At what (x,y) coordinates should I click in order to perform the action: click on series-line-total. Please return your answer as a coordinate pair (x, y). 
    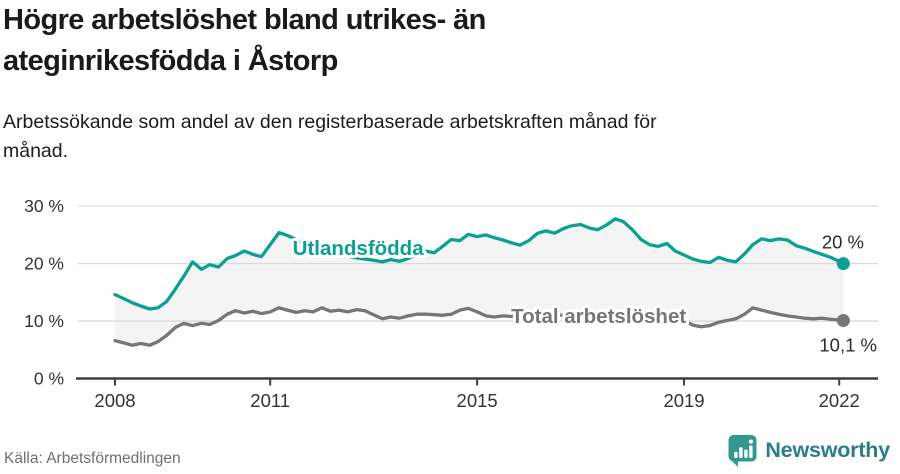
    Looking at the image, I should click on (479, 326).